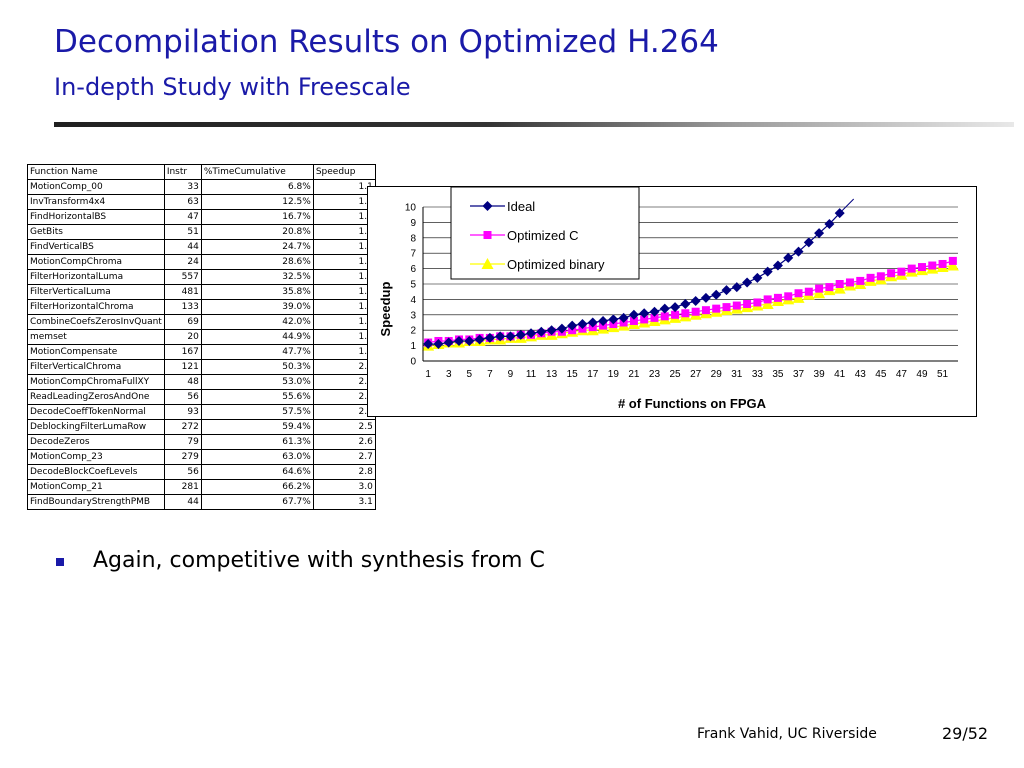  I want to click on table-cell: 55.6%, so click(257, 397).